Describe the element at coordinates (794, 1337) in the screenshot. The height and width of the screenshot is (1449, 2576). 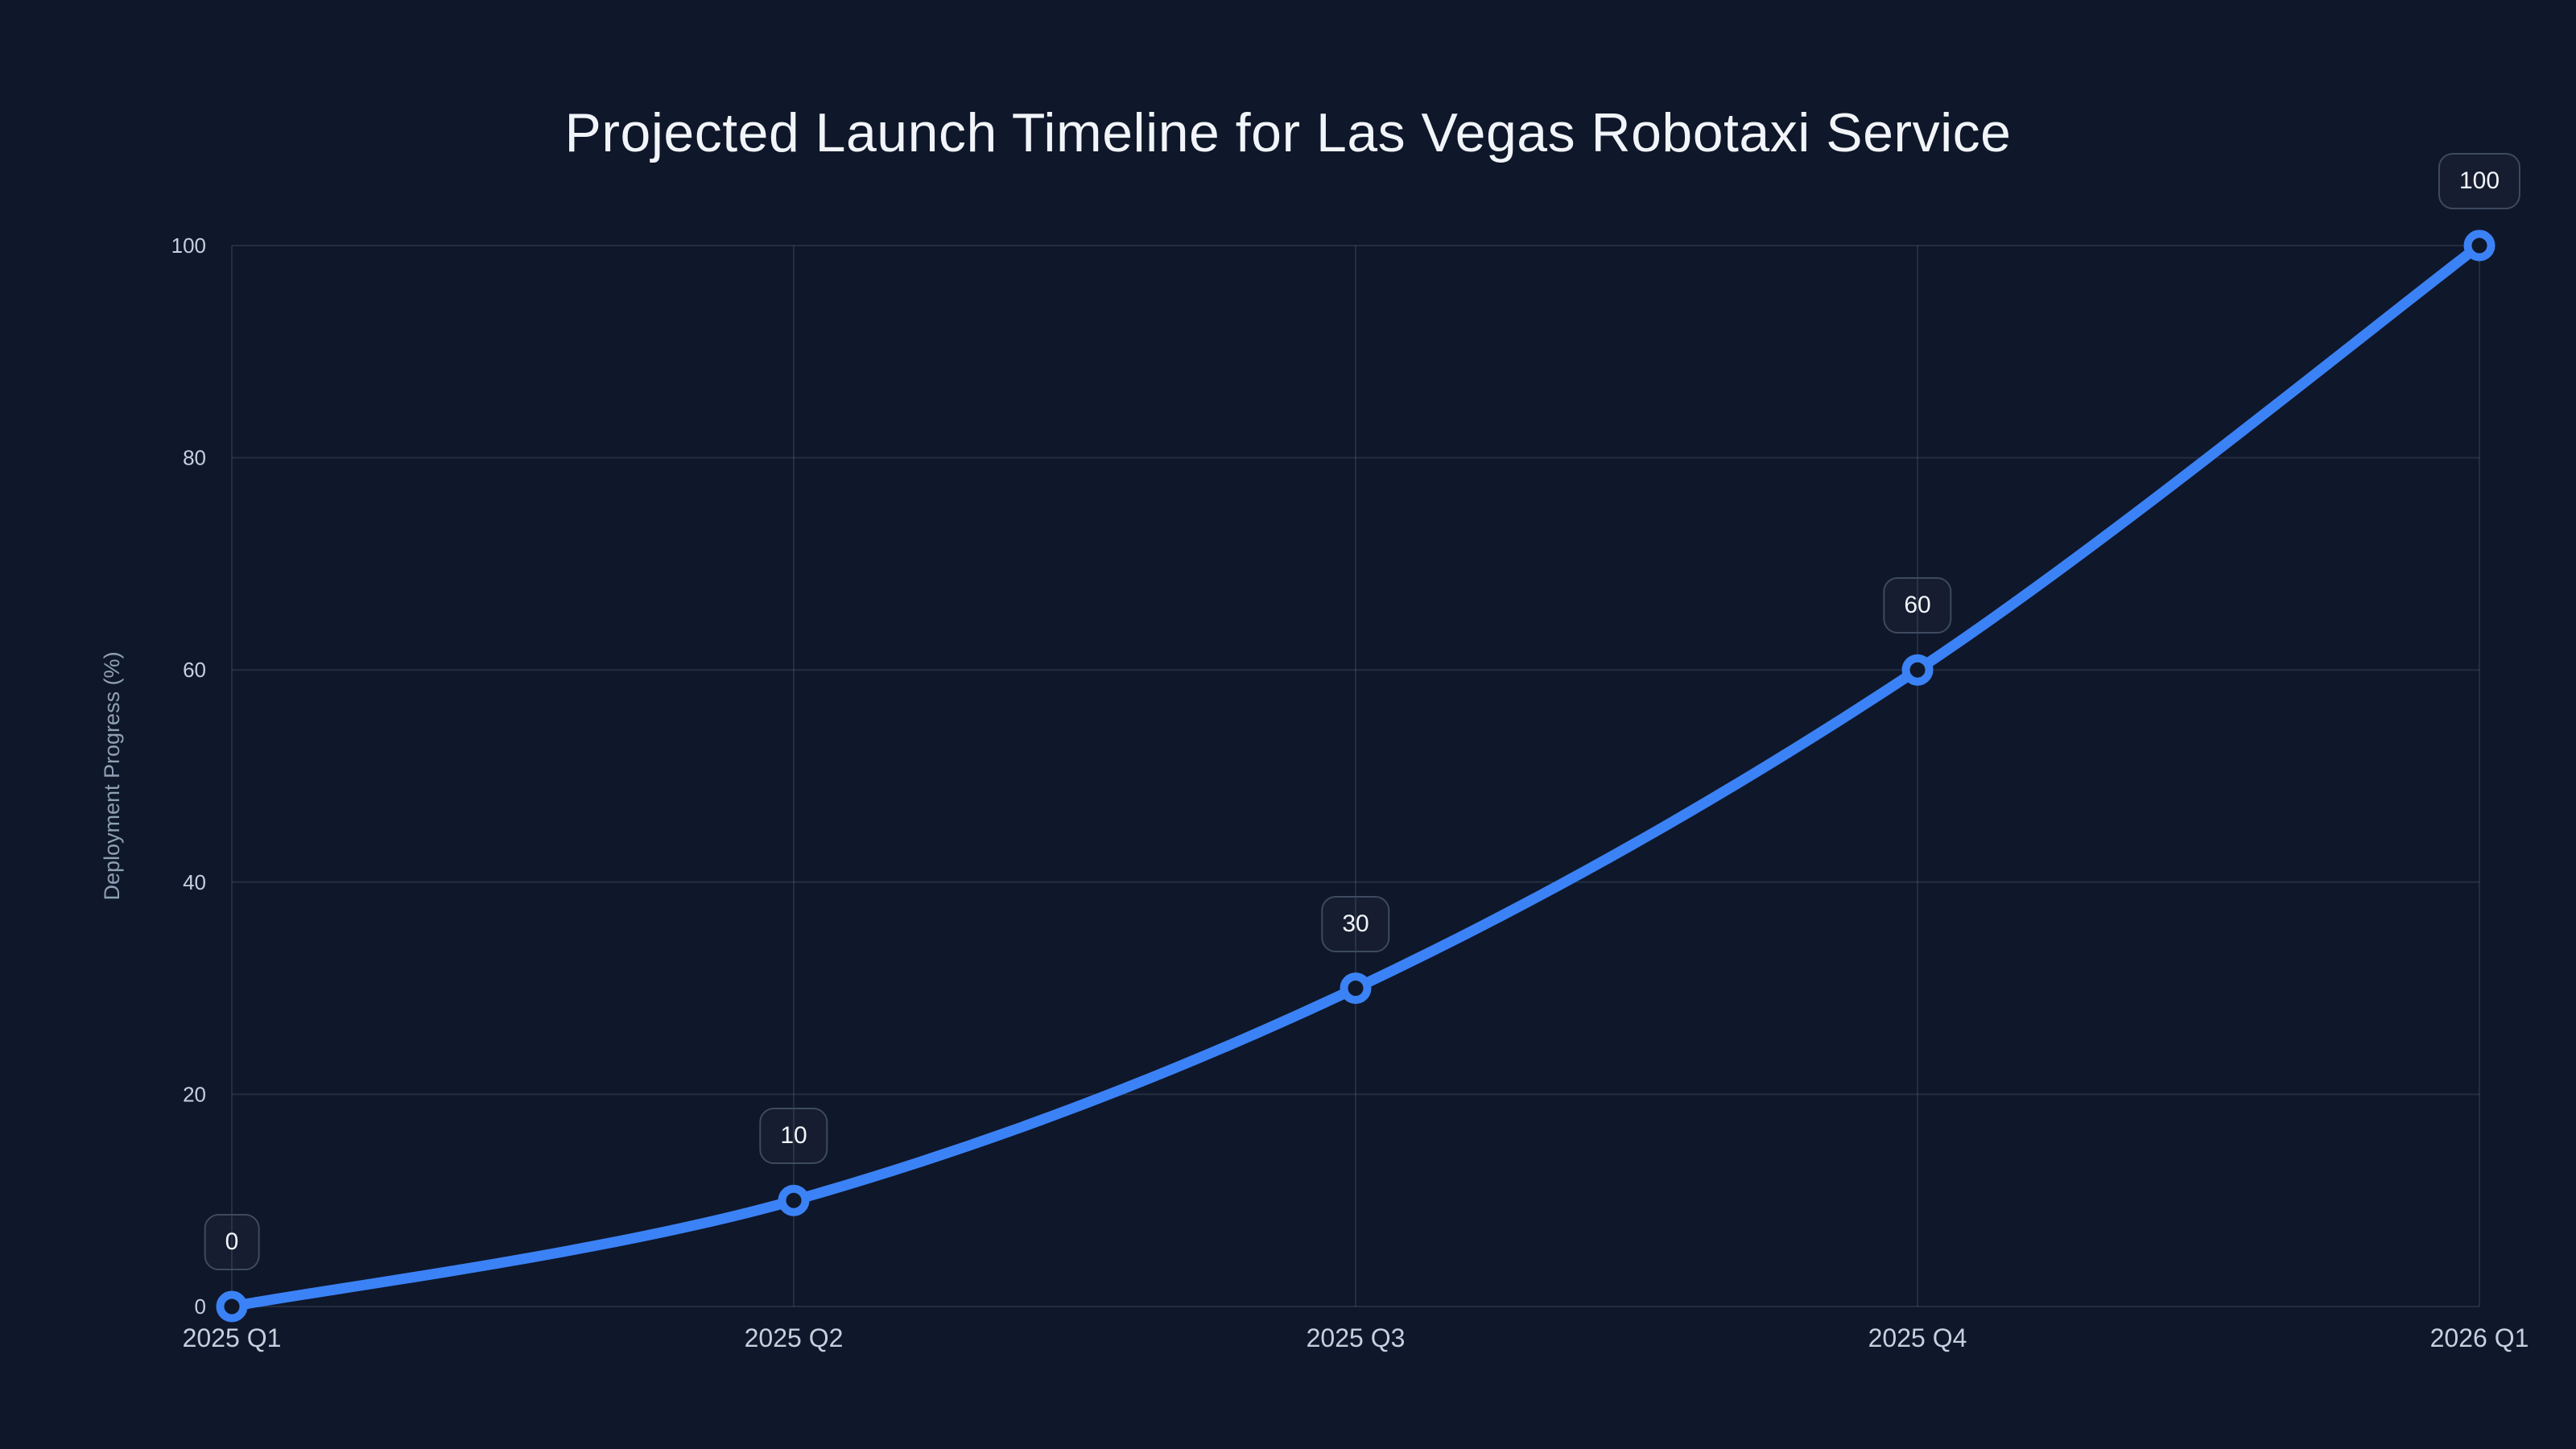
I see `x-tick-label: 2025 Q2` at that location.